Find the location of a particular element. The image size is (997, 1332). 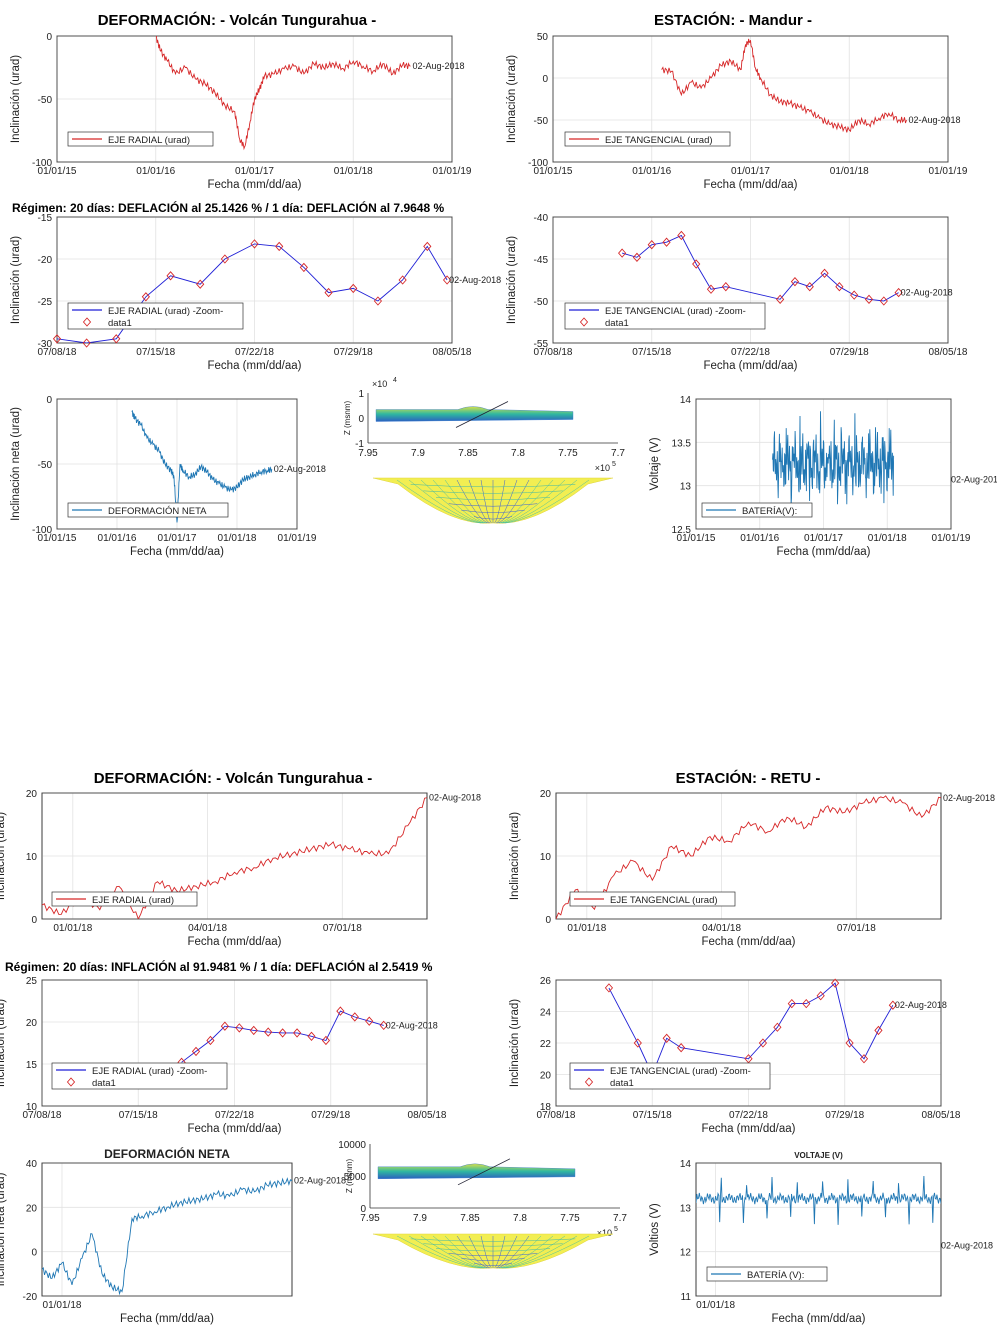

surface-x-exponent: ×10 is located at coordinates (604, 1233).